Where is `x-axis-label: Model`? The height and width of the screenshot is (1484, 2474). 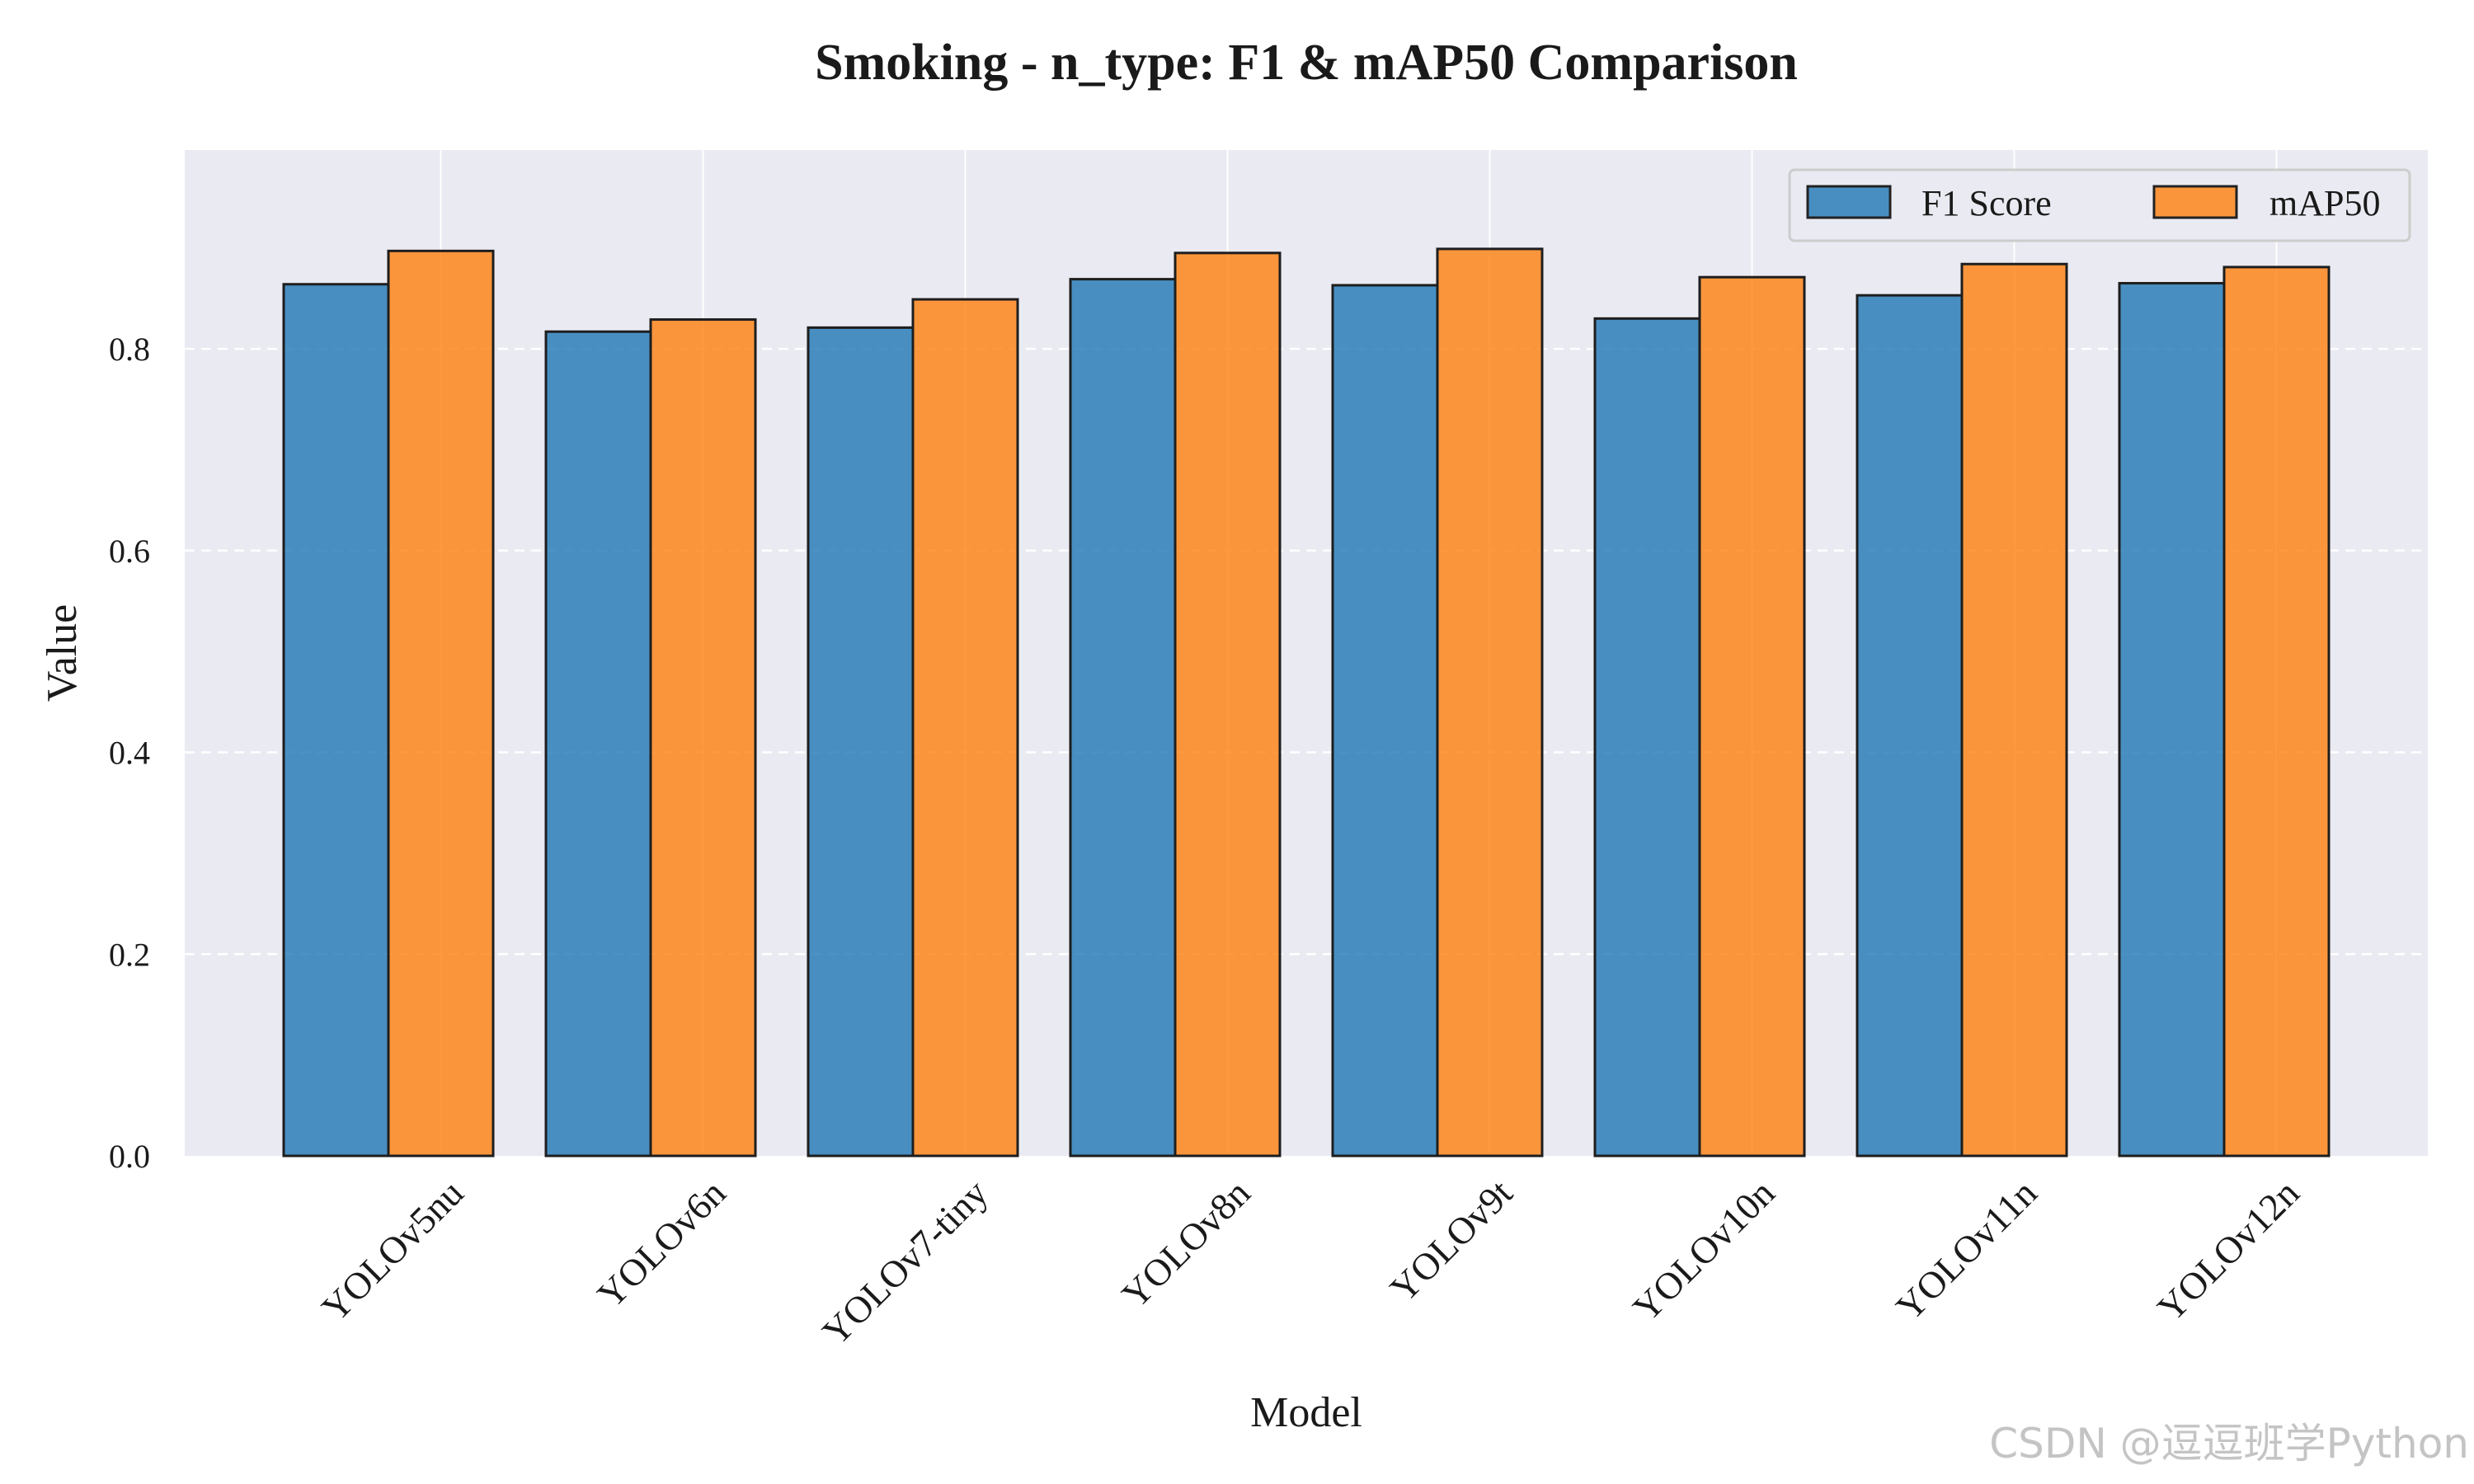
x-axis-label: Model is located at coordinates (1306, 1412).